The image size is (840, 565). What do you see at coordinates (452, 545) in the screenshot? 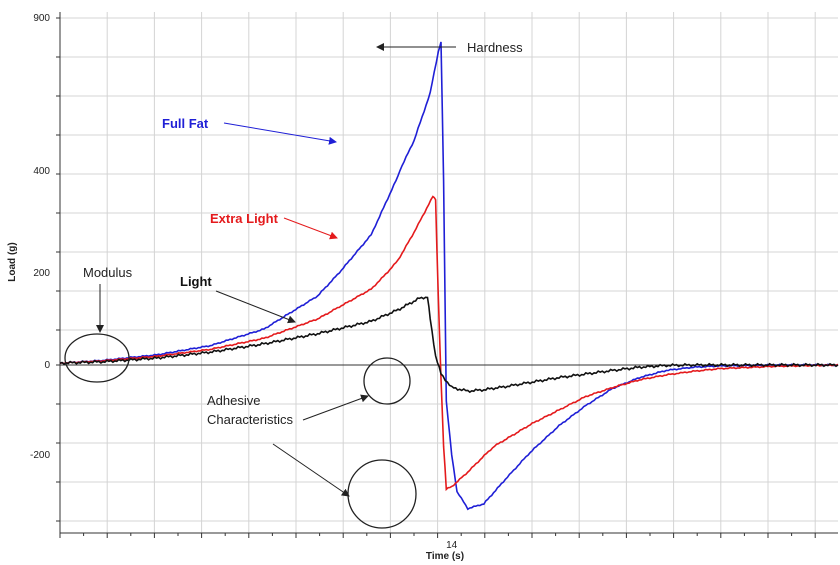
I see `x-tick-label: 14` at bounding box center [452, 545].